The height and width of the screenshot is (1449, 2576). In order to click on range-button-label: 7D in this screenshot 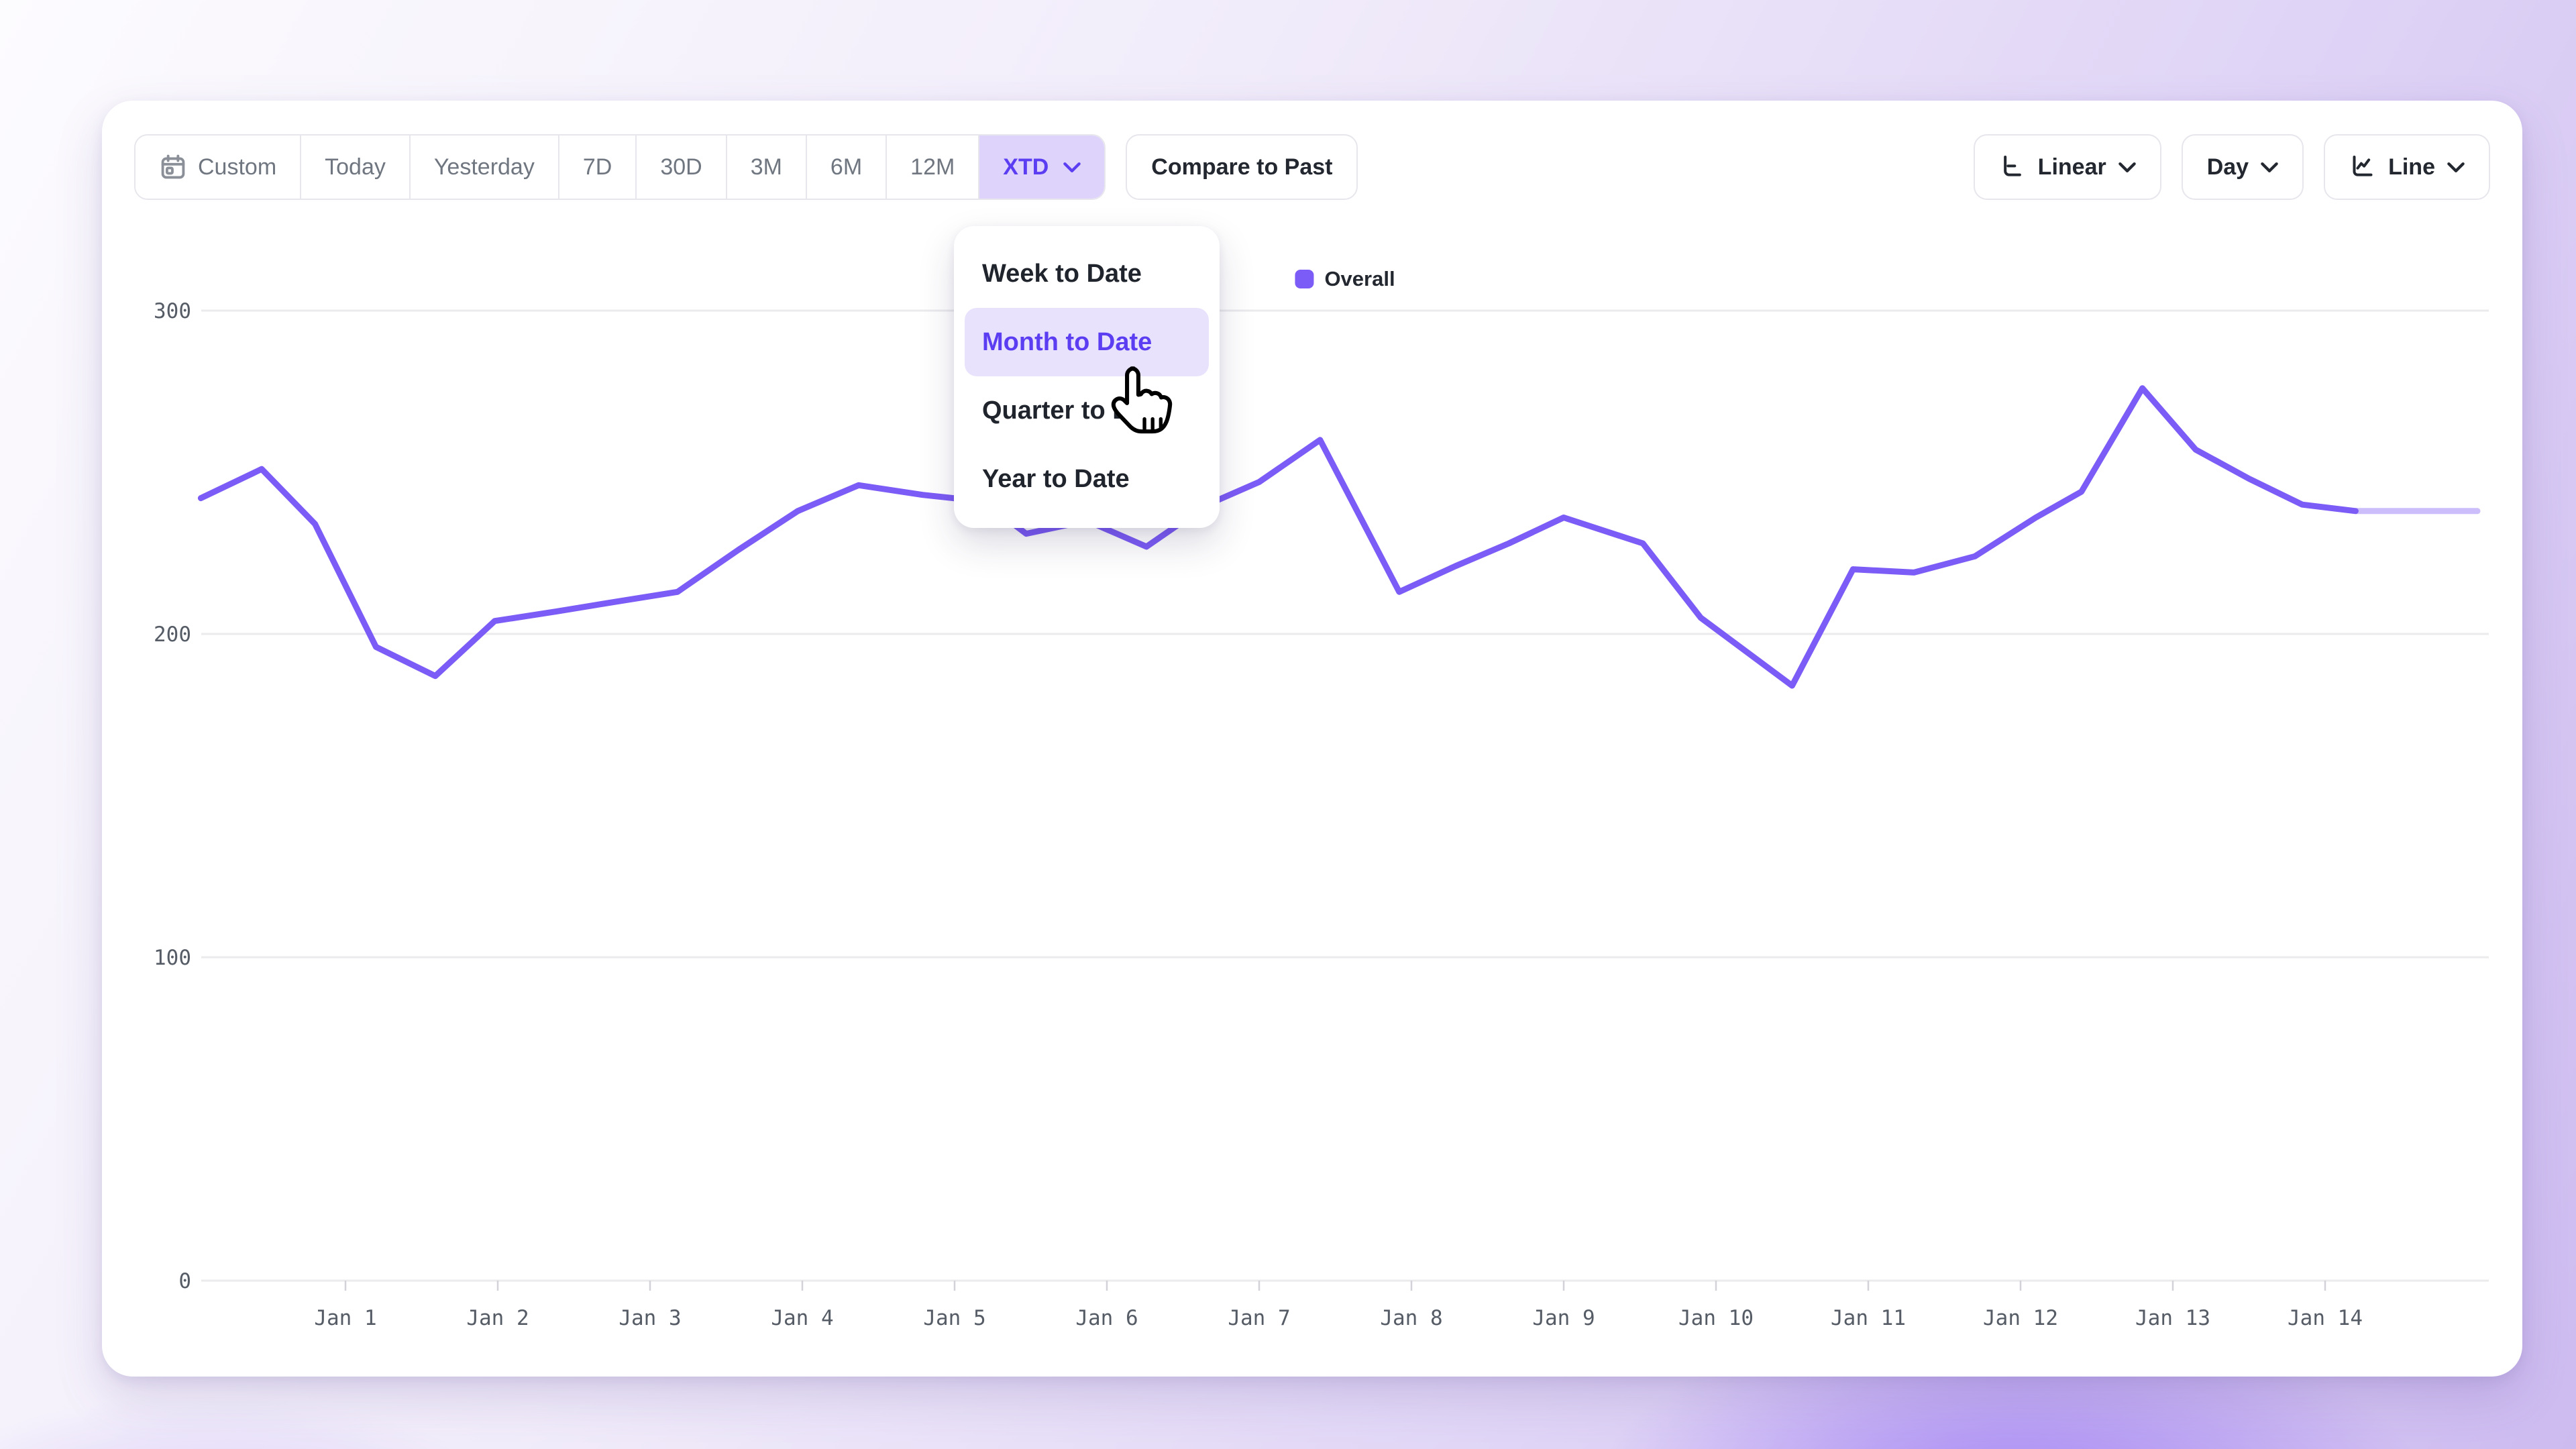, I will do `click(597, 167)`.